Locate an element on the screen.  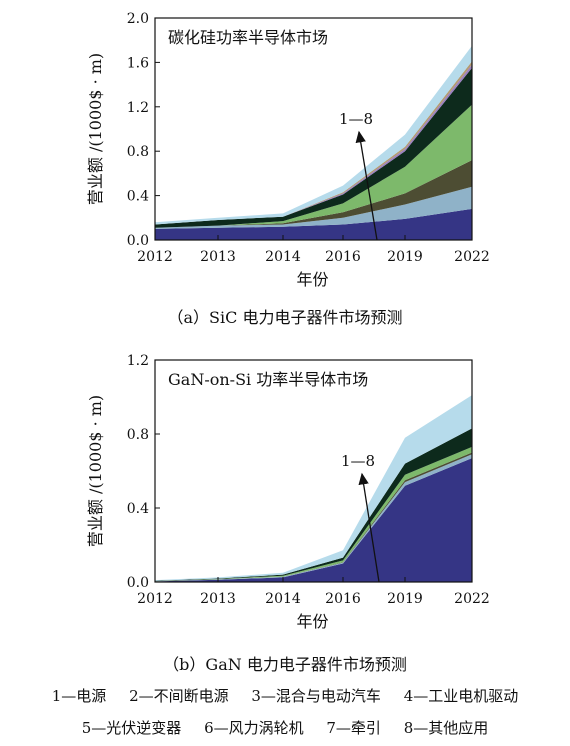
legend-item: 1—电源 is located at coordinates (79, 696).